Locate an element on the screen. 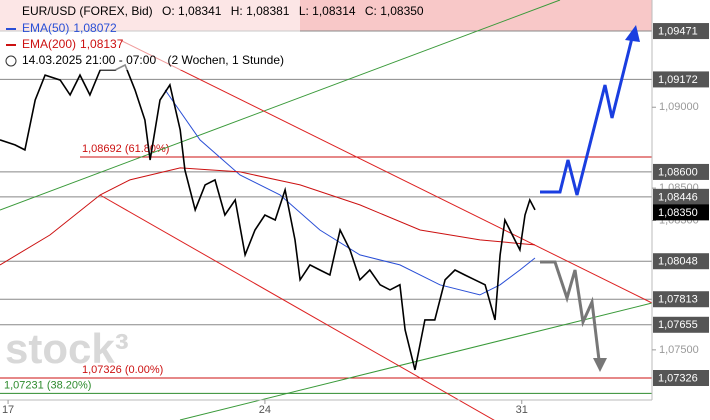 Image resolution: width=710 pixels, height=420 pixels. clock-icon is located at coordinates (11, 61).